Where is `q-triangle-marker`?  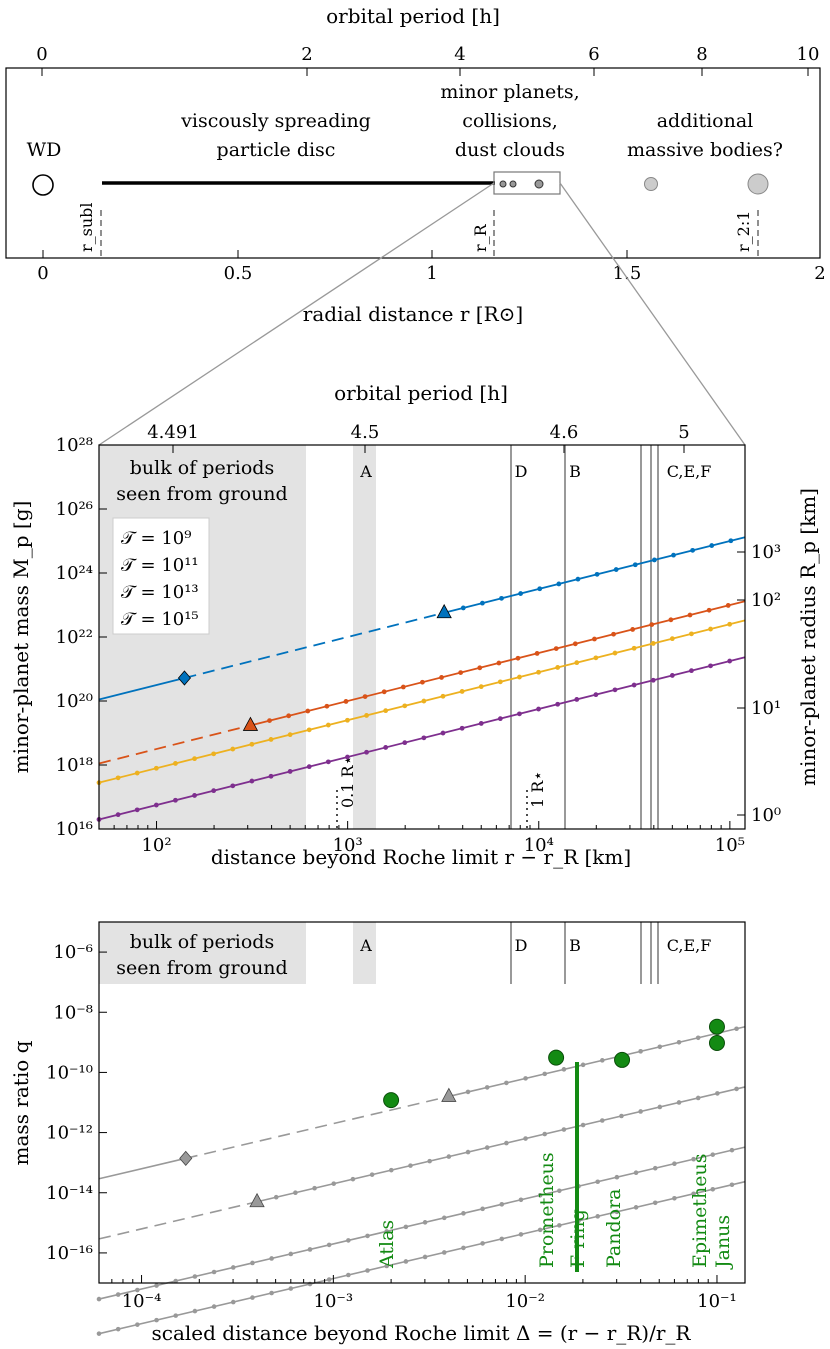 q-triangle-marker is located at coordinates (449, 1094).